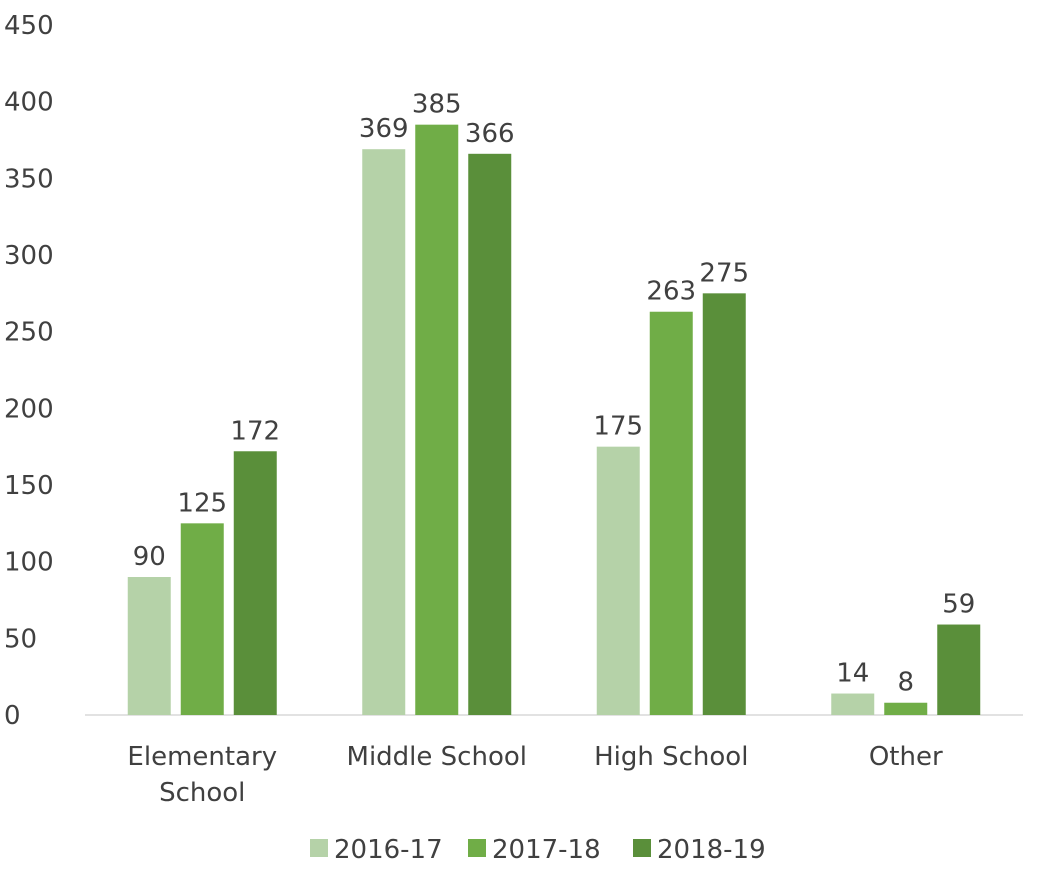 The height and width of the screenshot is (872, 1038). I want to click on y-tick-label: 200, so click(29, 409).